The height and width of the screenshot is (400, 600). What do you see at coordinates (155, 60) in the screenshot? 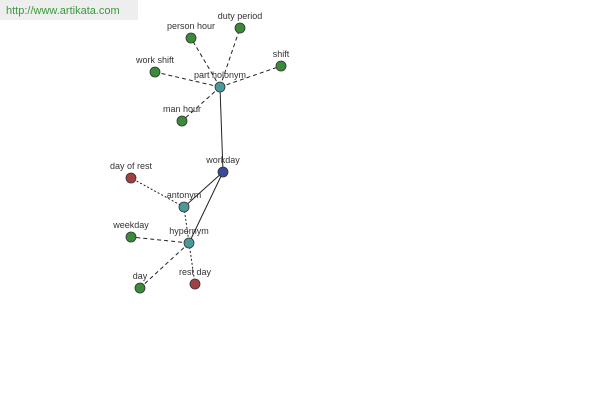
I see `node-label: work shift` at bounding box center [155, 60].